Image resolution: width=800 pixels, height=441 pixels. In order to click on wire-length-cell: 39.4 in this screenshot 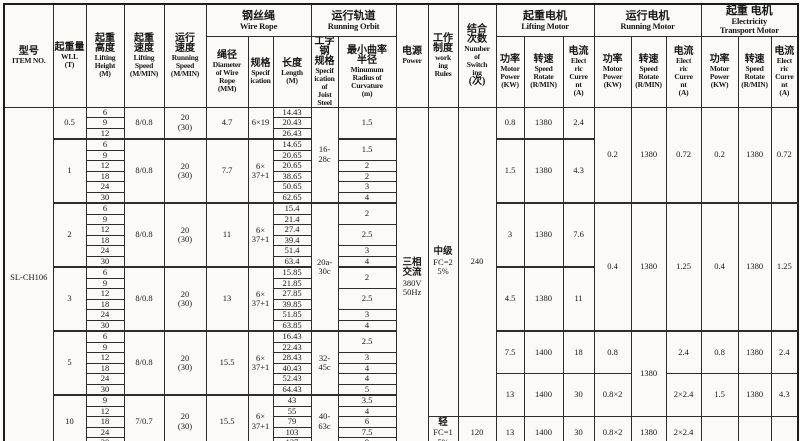, I will do `click(292, 240)`.